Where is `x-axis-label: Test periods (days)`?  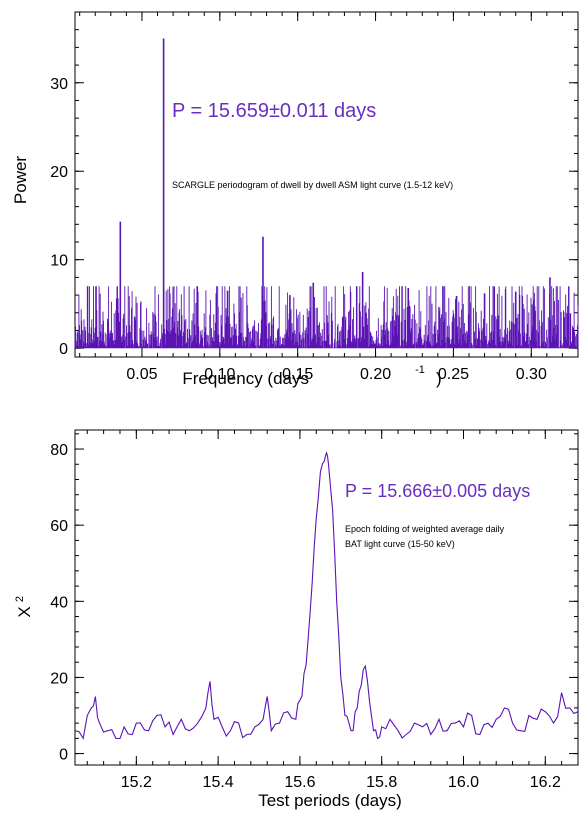
x-axis-label: Test periods (days) is located at coordinates (330, 800).